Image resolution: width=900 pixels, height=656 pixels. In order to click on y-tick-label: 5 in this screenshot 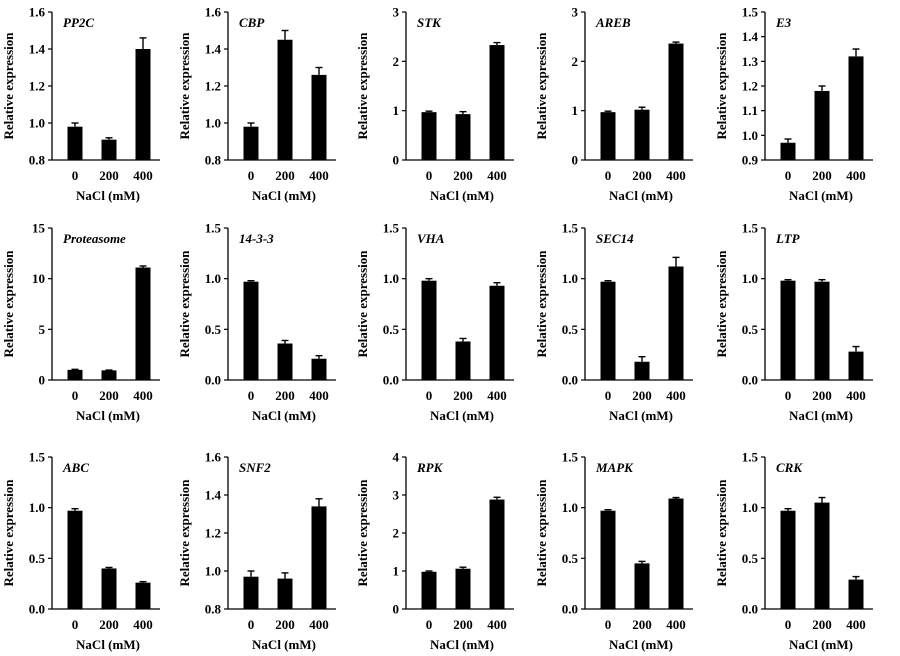, I will do `click(42, 329)`.